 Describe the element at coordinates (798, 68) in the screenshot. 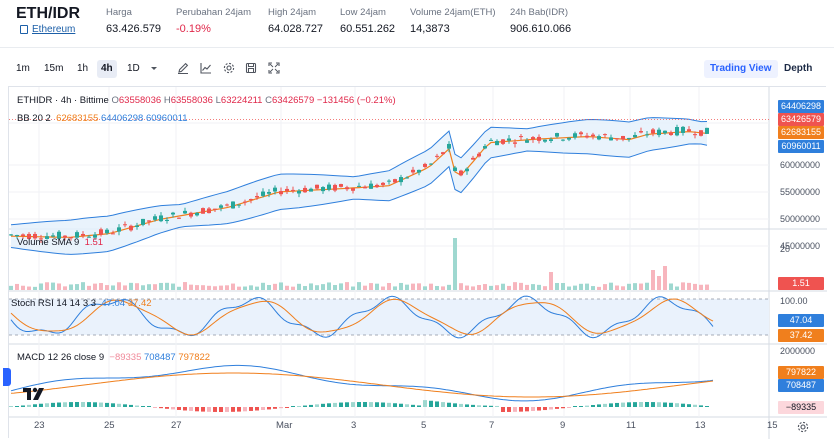

I see `depth-tab: Depth` at that location.